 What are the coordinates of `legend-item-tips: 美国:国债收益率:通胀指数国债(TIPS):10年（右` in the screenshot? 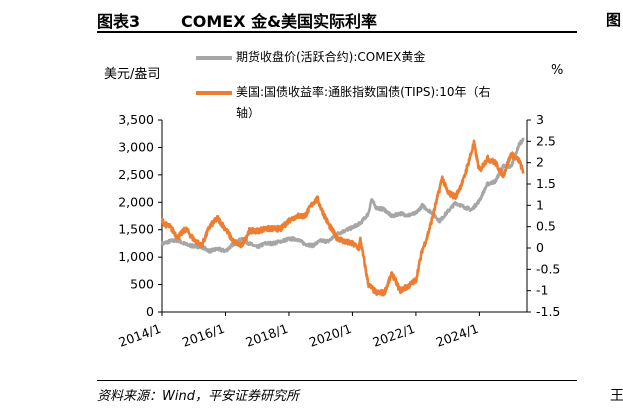 It's located at (343, 91).